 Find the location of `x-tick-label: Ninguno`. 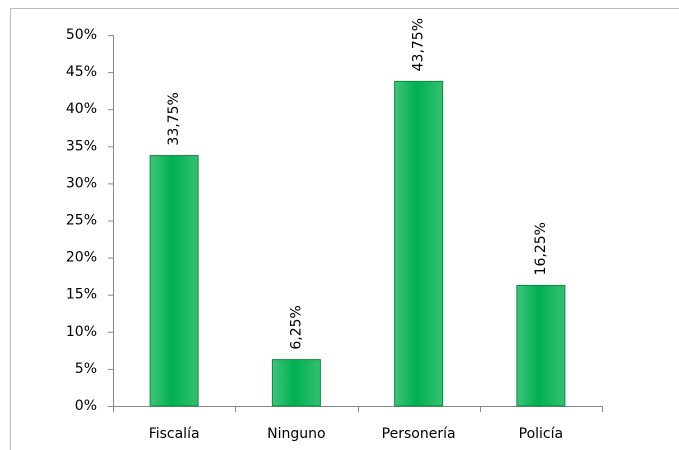

x-tick-label: Ninguno is located at coordinates (296, 434).